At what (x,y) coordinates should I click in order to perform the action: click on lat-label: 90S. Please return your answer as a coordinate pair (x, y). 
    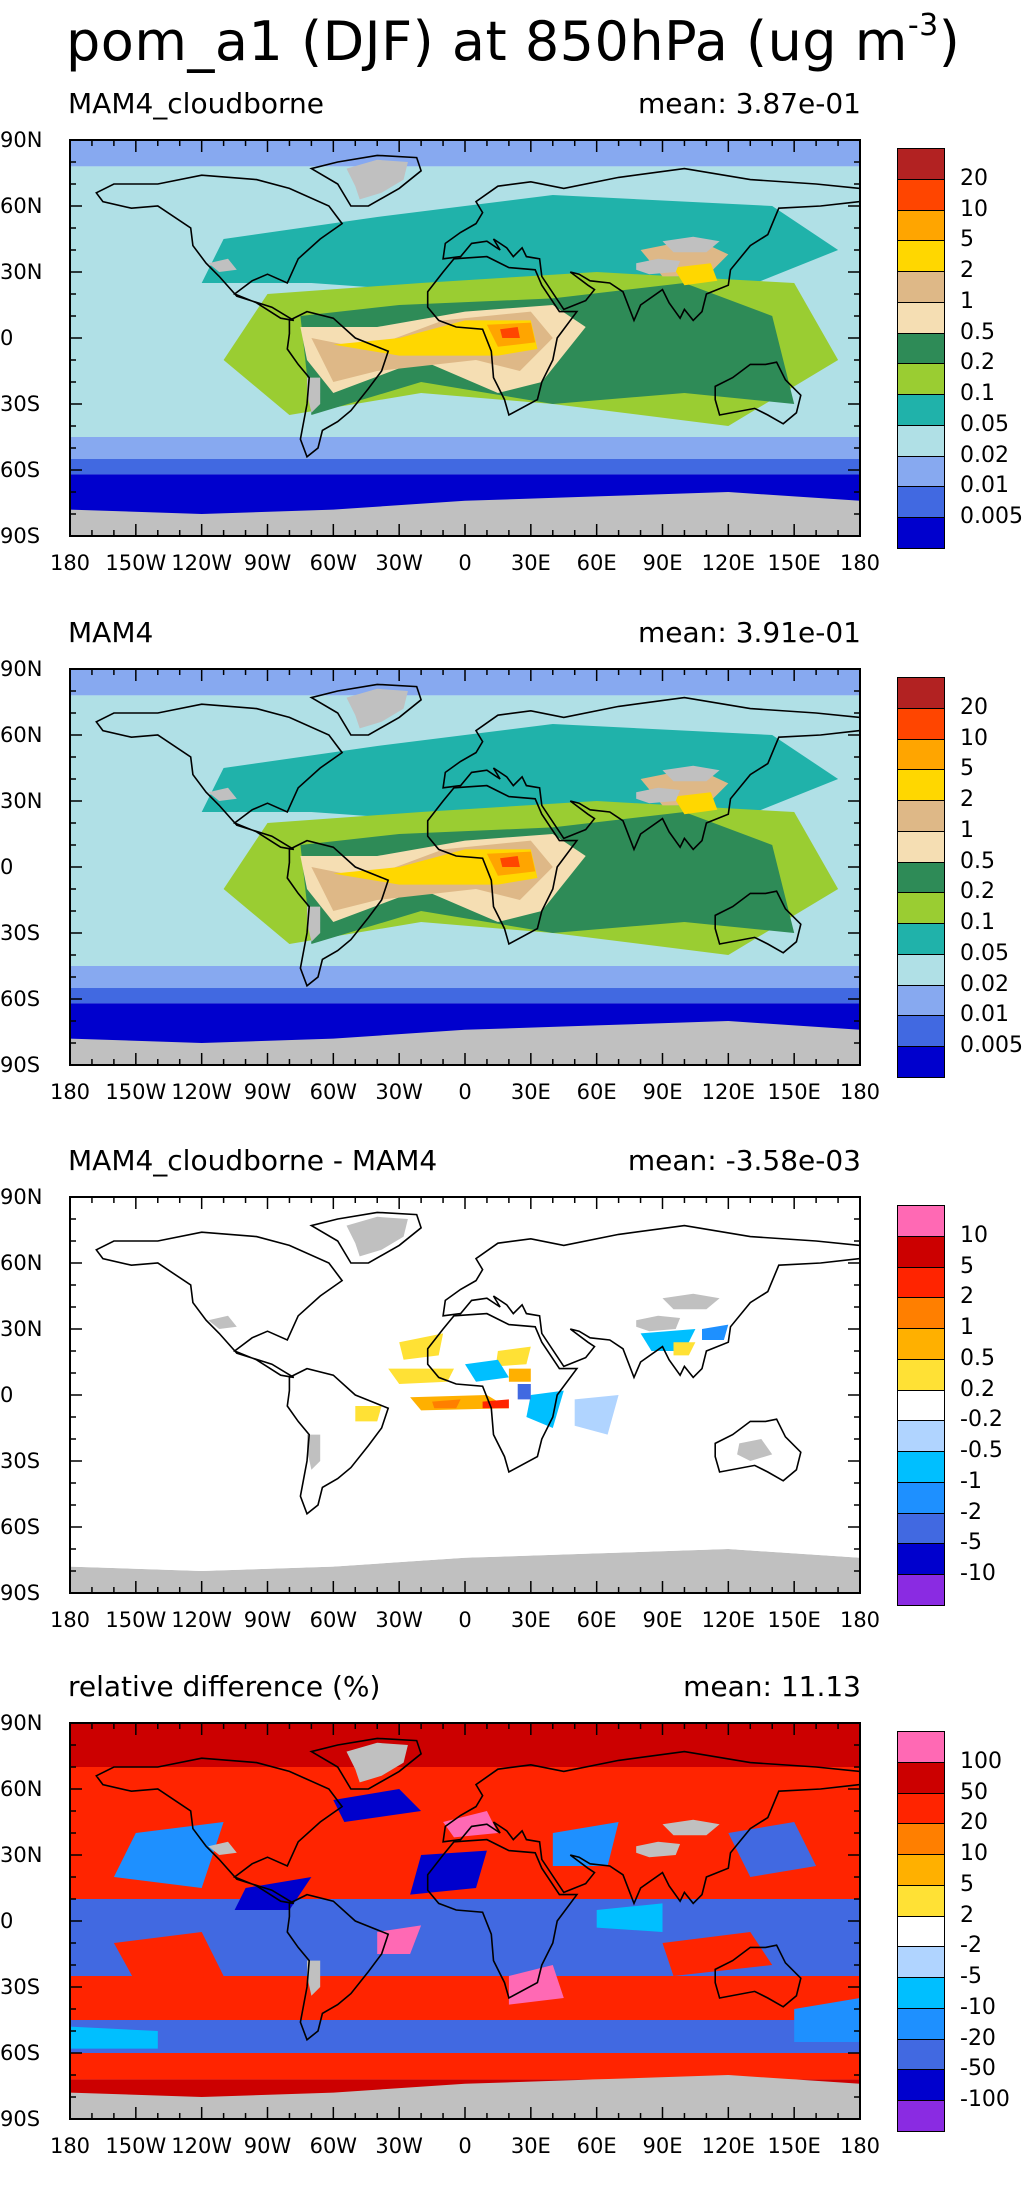
    Looking at the image, I should click on (20, 1593).